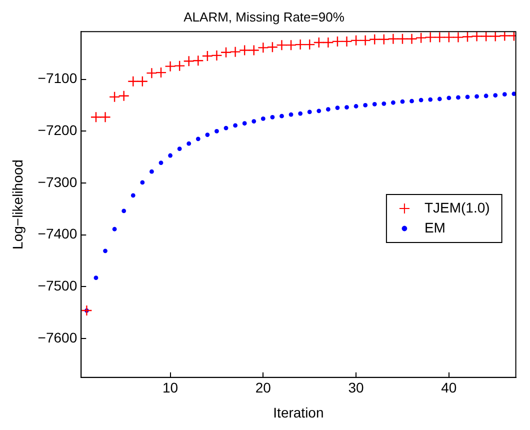  What do you see at coordinates (58, 182) in the screenshot?
I see `y-tick-label: −7300` at bounding box center [58, 182].